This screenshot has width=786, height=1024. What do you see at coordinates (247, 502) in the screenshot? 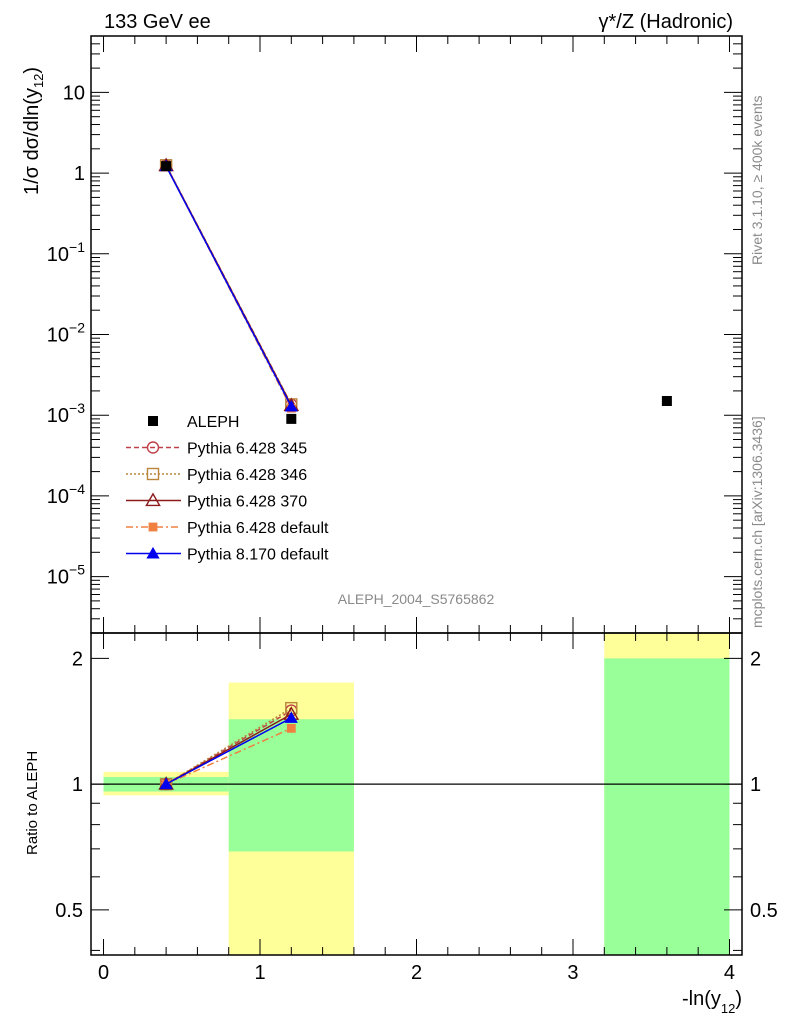
I see `legend-label-2: Pythia 6.428 370` at bounding box center [247, 502].